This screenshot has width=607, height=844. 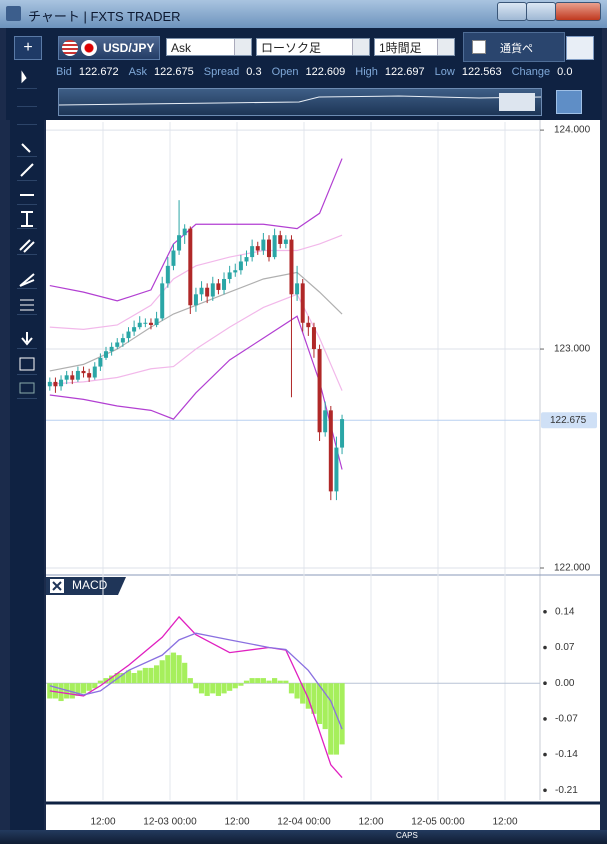 What do you see at coordinates (572, 349) in the screenshot?
I see `y-tick-label: 123.000` at bounding box center [572, 349].